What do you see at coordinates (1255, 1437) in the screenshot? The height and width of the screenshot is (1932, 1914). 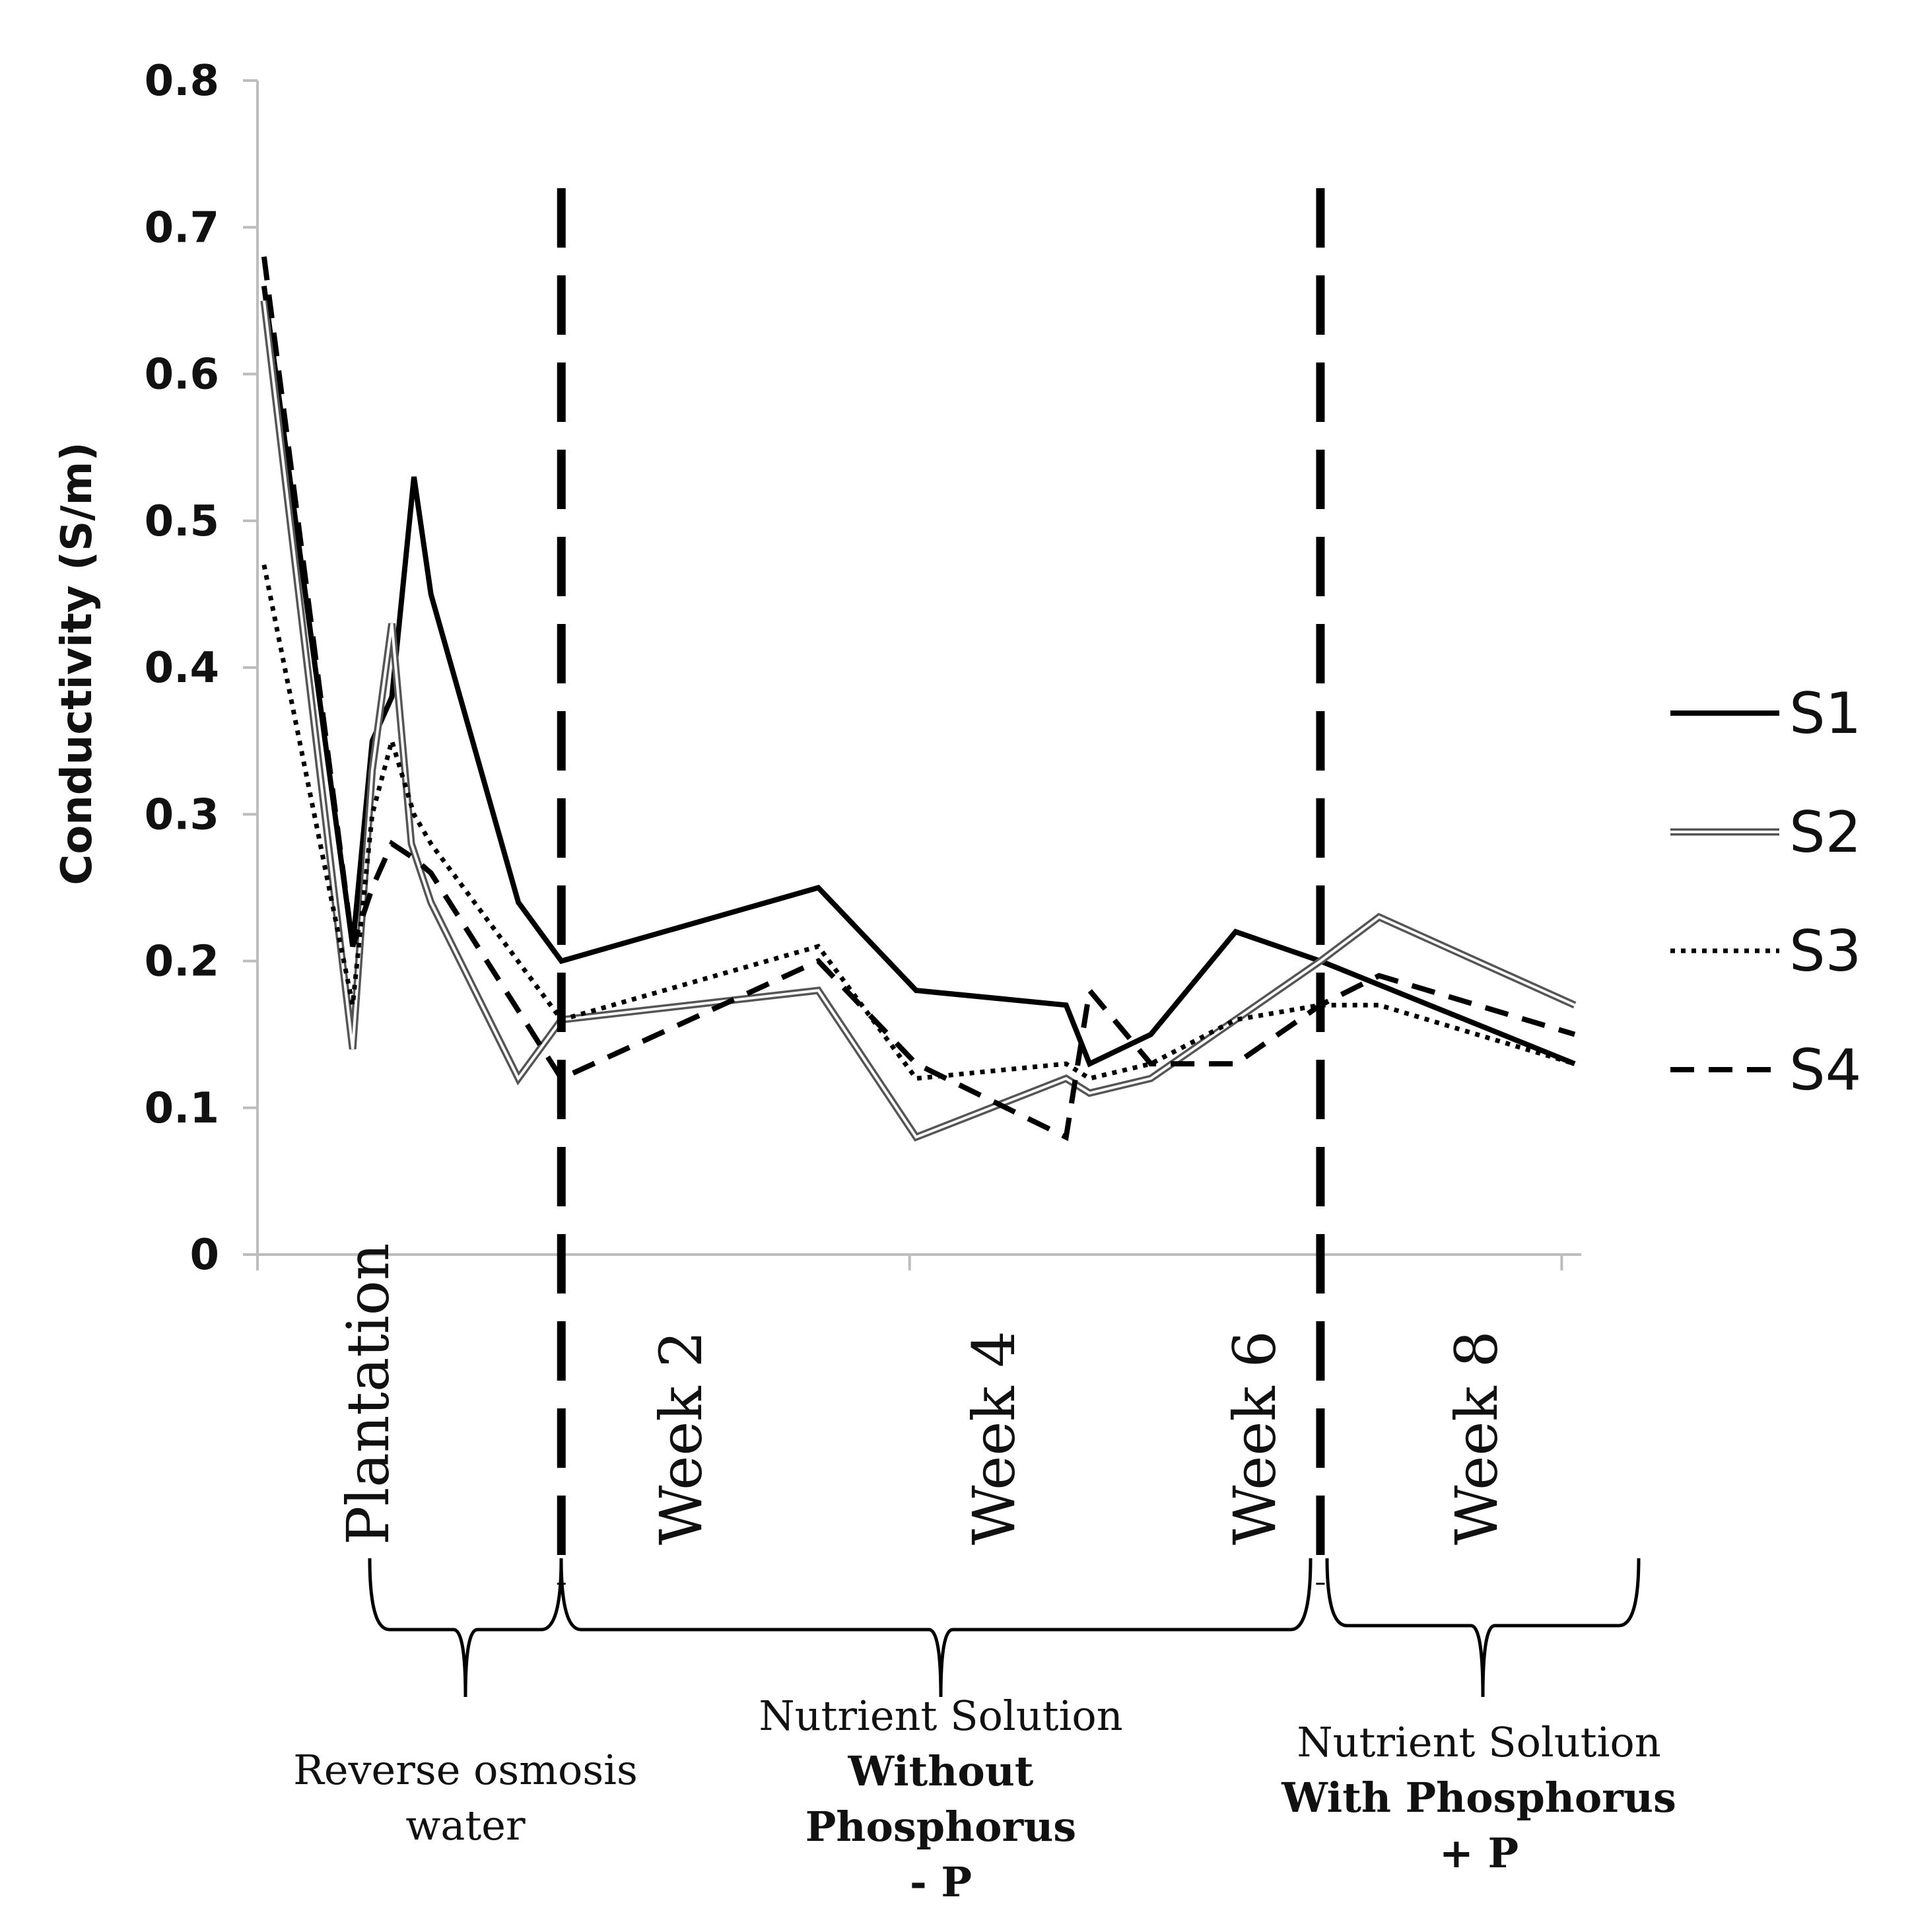 I see `x-category-label-3: Week 6` at bounding box center [1255, 1437].